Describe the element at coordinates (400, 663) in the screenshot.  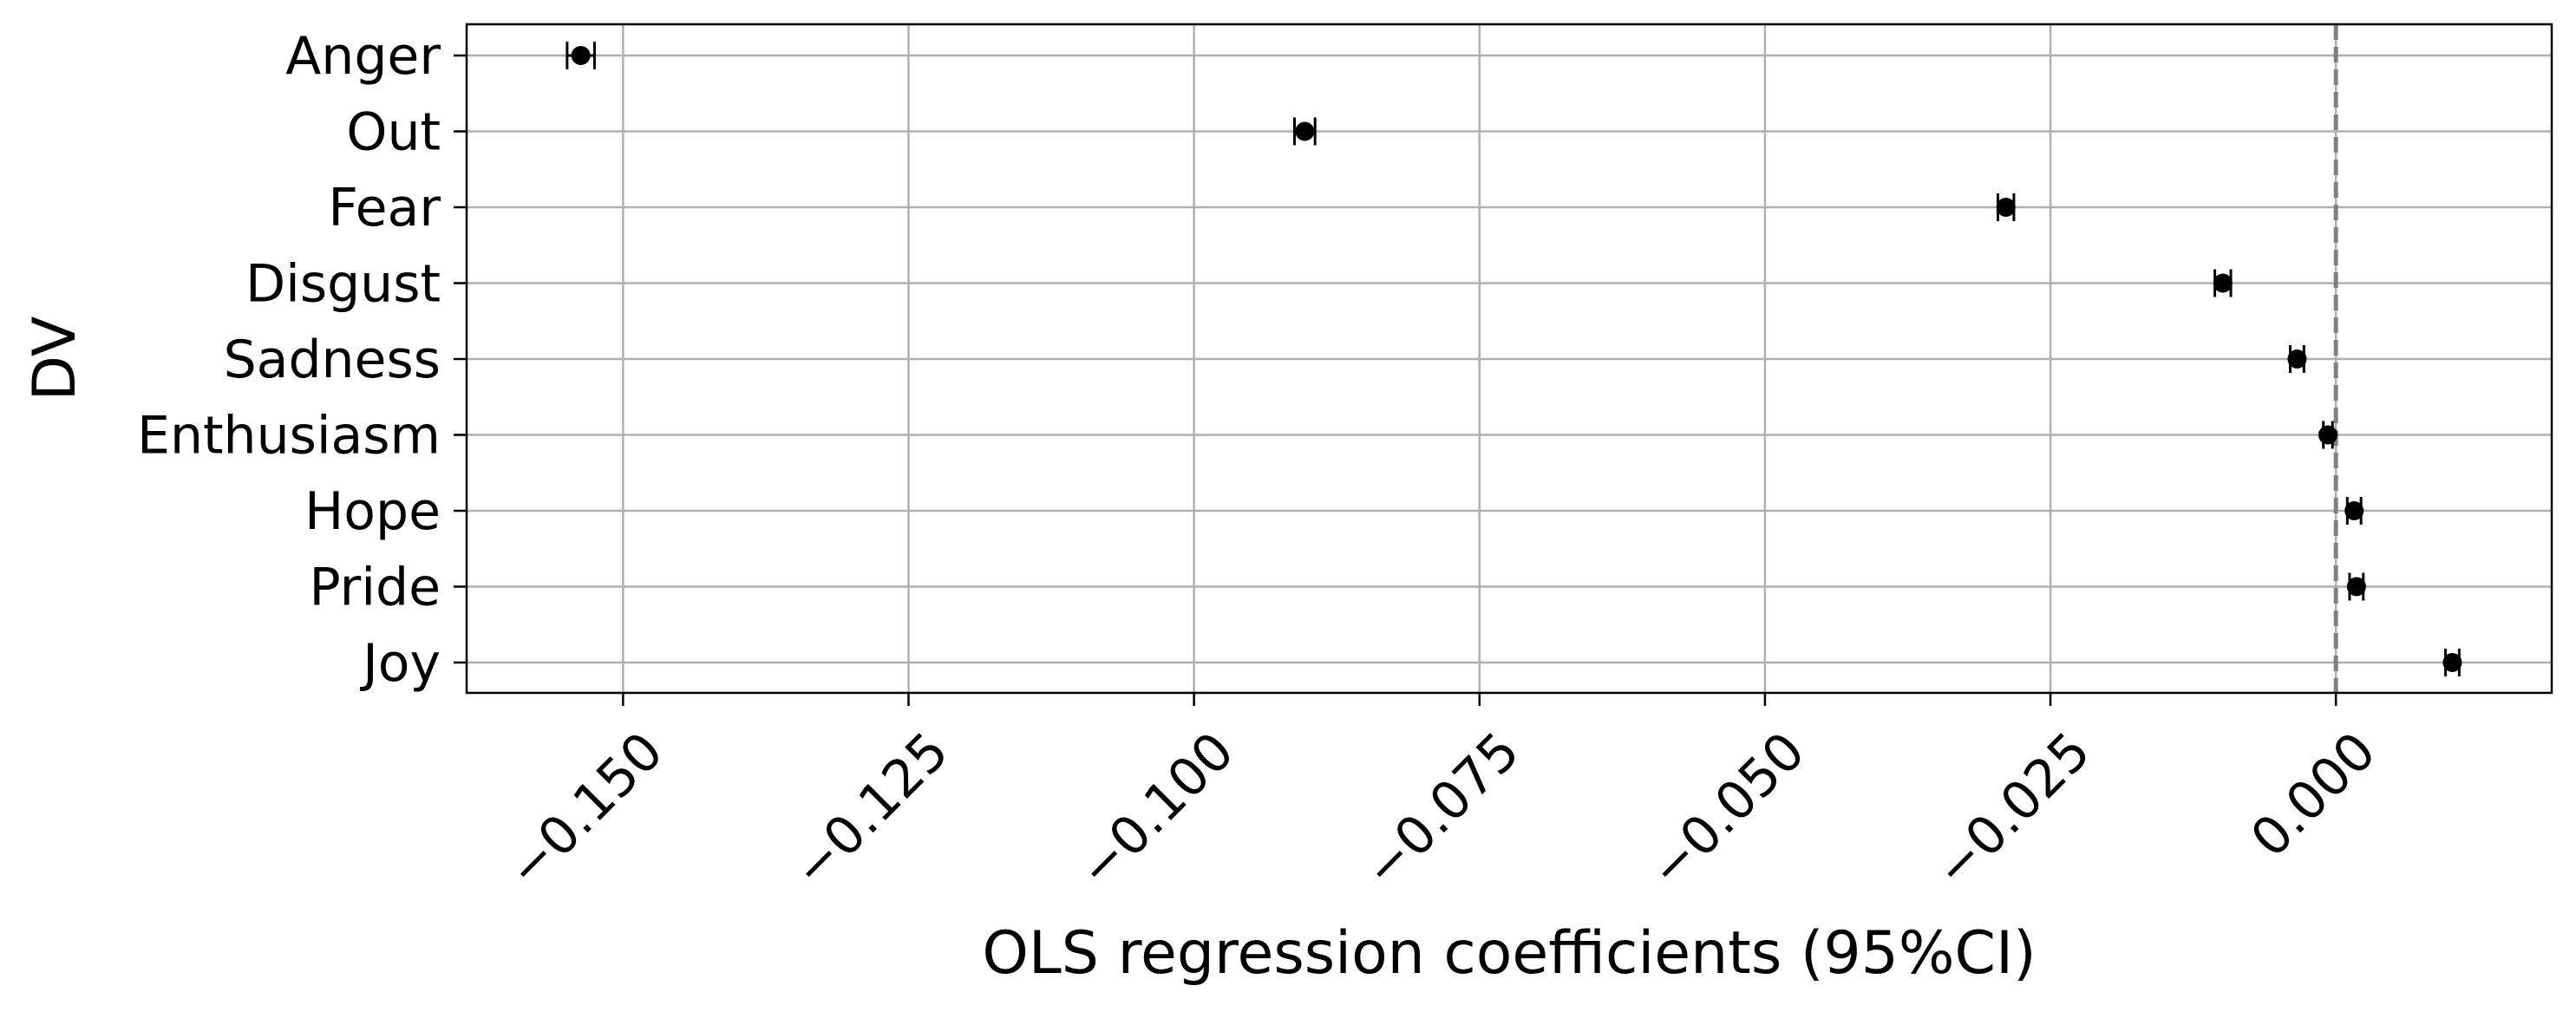
I see `y-tick-label: Joy` at that location.